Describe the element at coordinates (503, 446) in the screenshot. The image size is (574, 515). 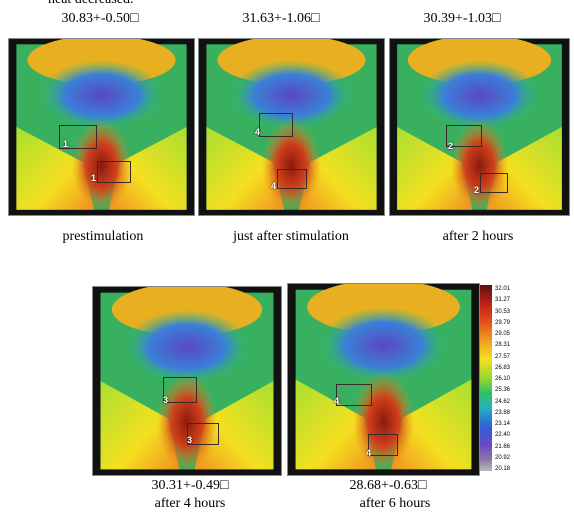
I see `scale-label: 21.66` at that location.